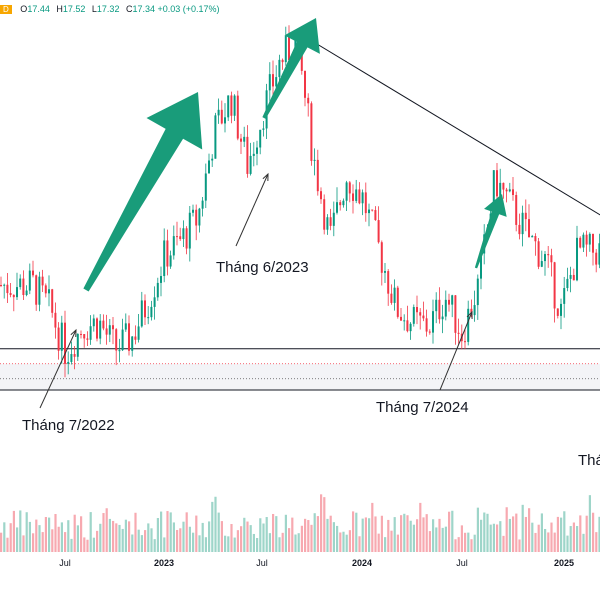 The height and width of the screenshot is (600, 600). What do you see at coordinates (24, 9) in the screenshot?
I see `open-label: O` at bounding box center [24, 9].